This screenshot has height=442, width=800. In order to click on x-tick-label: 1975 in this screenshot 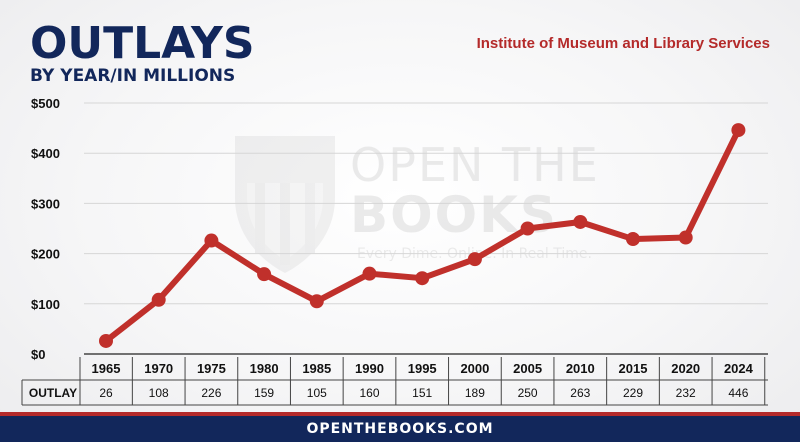, I will do `click(211, 368)`.